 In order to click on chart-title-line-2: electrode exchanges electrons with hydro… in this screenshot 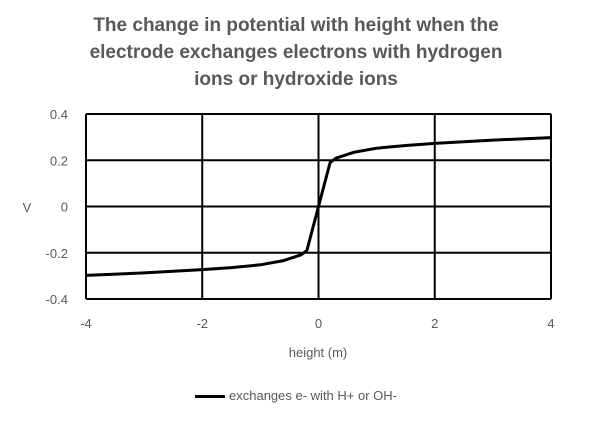, I will do `click(296, 52)`.